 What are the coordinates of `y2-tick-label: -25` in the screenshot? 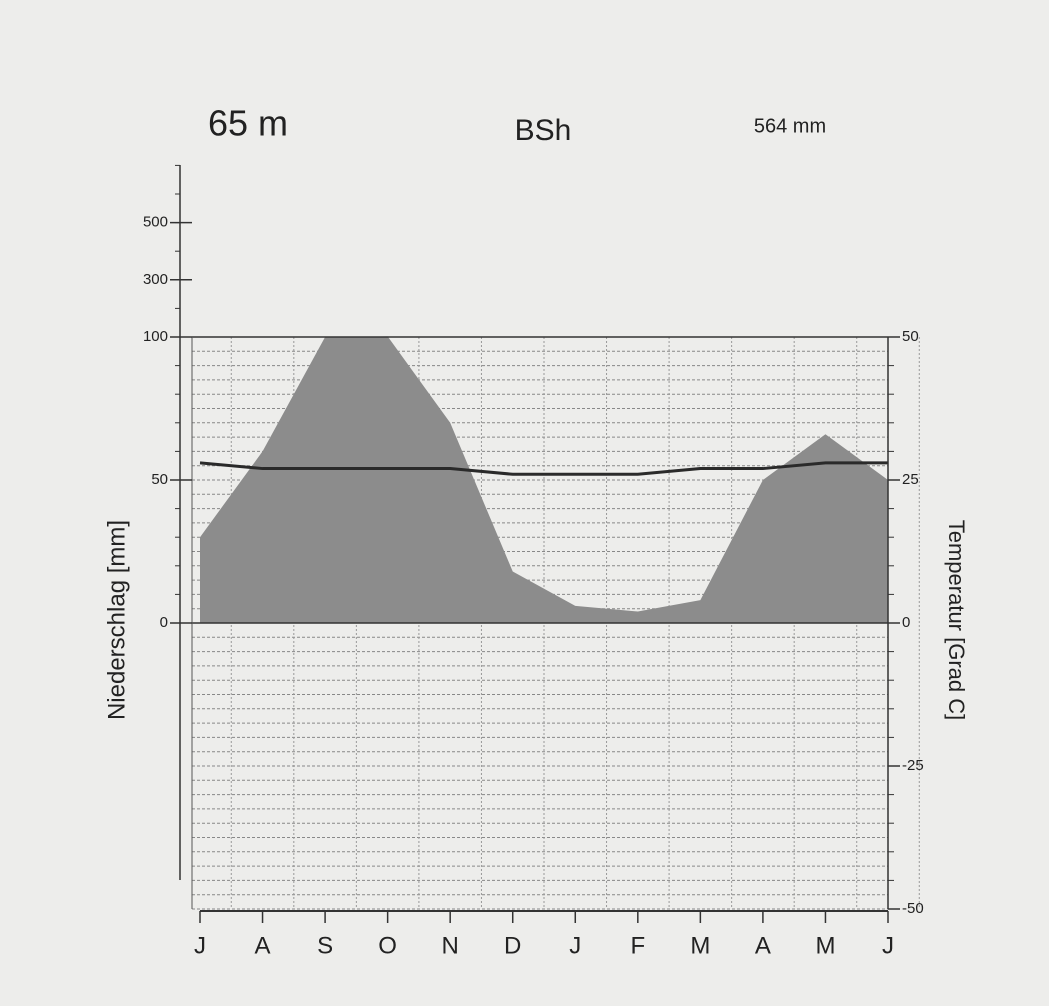 It's located at (913, 765).